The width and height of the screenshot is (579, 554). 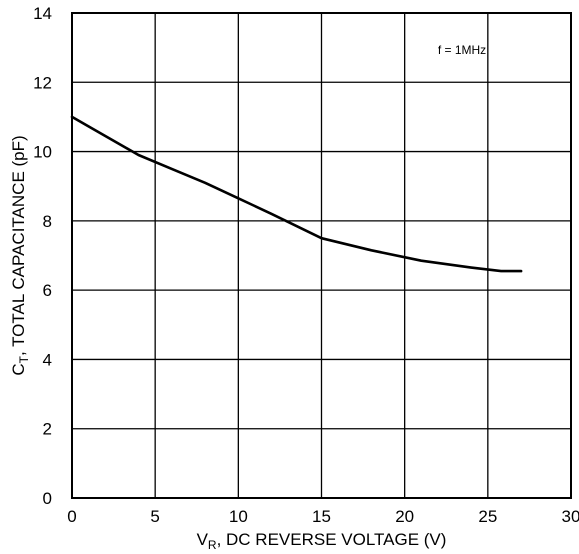 I want to click on x-tick-label: 5, so click(x=154, y=516).